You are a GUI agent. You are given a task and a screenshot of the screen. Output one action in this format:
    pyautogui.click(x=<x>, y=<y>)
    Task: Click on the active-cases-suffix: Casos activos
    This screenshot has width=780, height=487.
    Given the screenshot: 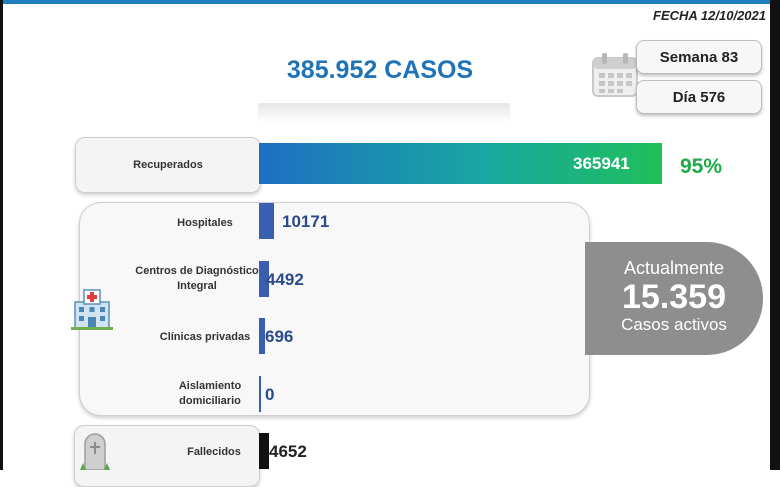 What is the action you would take?
    pyautogui.click(x=674, y=324)
    